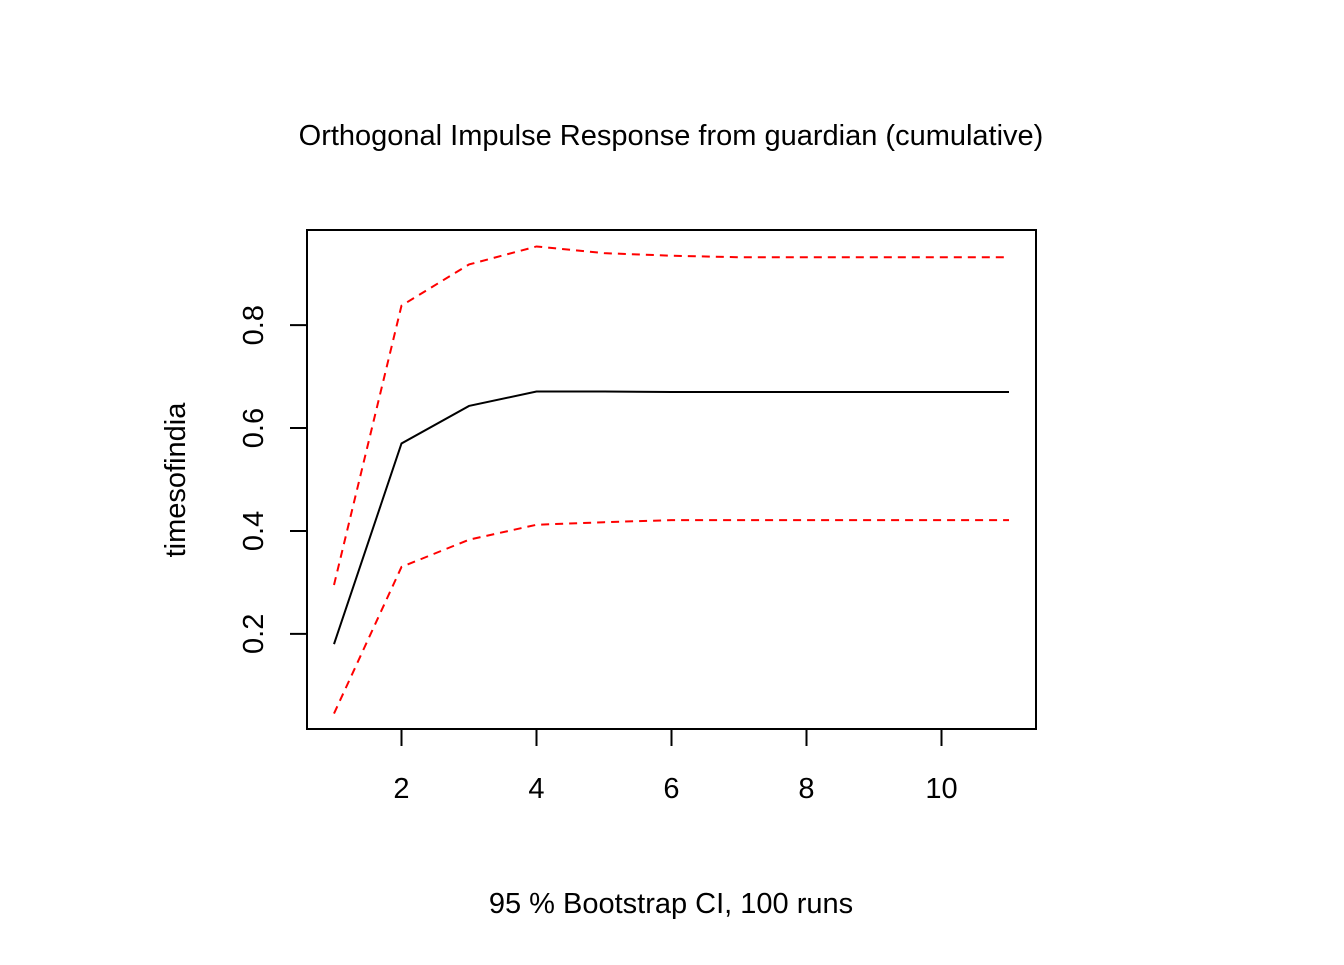 This screenshot has width=1344, height=965. What do you see at coordinates (254, 531) in the screenshot?
I see `y-tick-label: 0.4` at bounding box center [254, 531].